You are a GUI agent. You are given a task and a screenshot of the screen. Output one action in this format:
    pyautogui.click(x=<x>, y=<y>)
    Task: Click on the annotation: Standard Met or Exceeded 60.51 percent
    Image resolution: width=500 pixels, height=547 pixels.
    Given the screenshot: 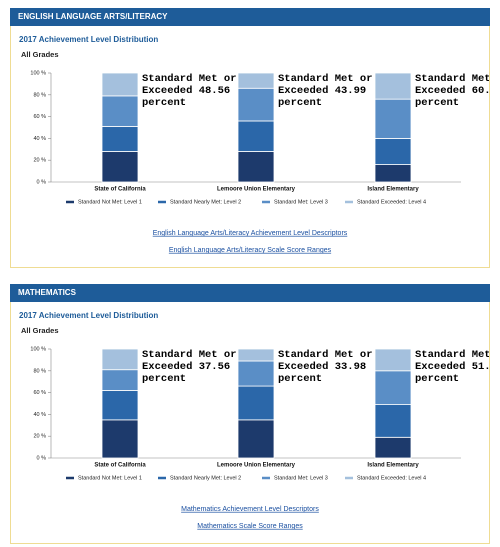 What is the action you would take?
    pyautogui.click(x=457, y=91)
    